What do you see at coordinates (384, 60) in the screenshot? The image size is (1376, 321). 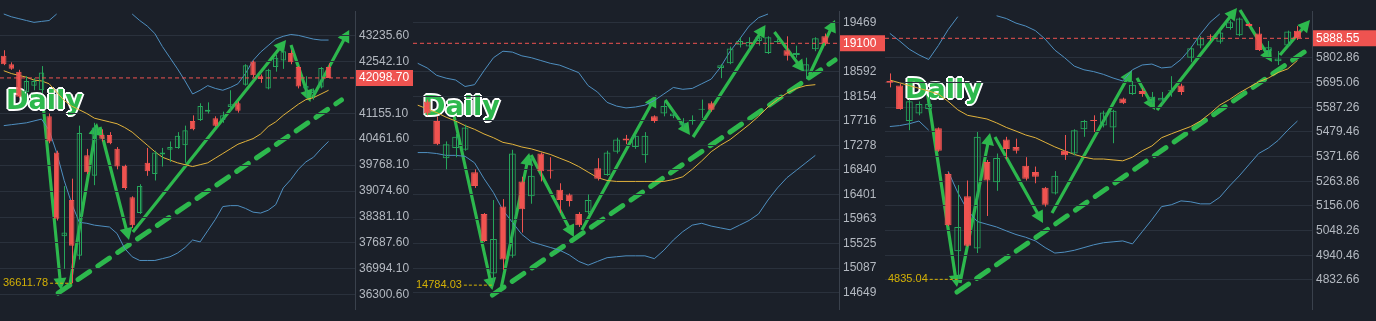 I see `y-tick-label: 42542.10` at bounding box center [384, 60].